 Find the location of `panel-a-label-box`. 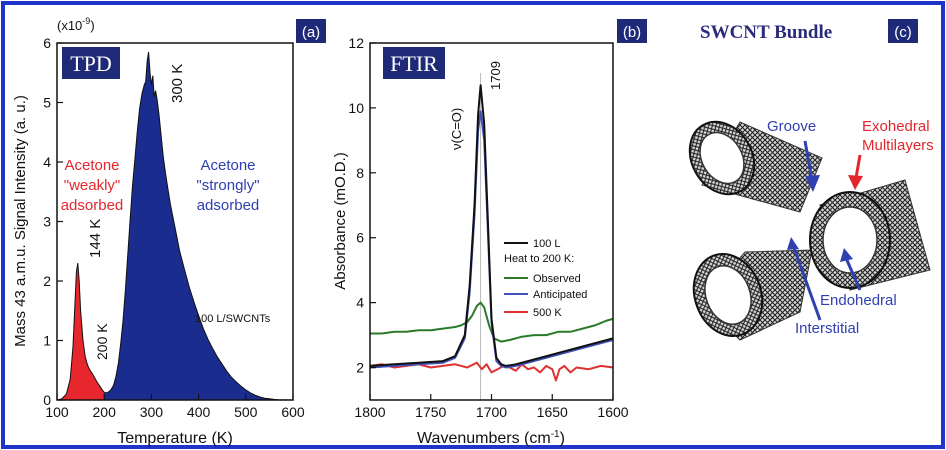

panel-a-label-box is located at coordinates (311, 31).